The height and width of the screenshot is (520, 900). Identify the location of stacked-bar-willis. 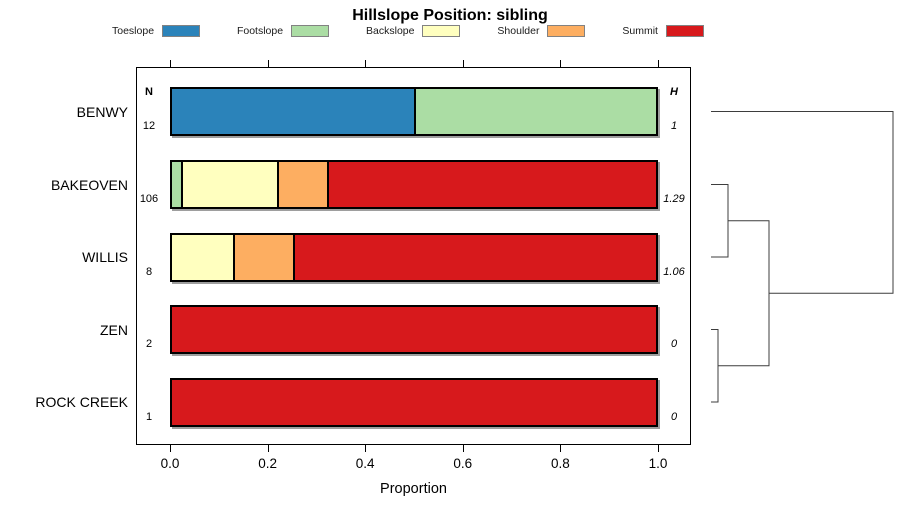
(414, 257).